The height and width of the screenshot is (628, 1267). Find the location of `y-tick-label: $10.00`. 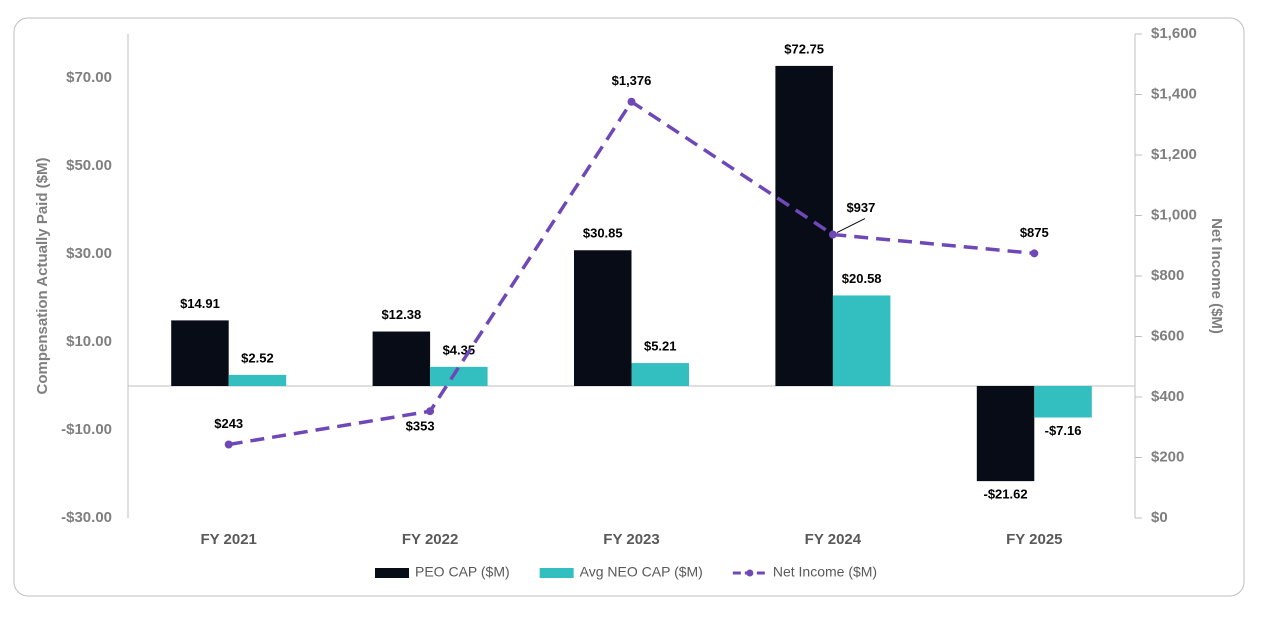

y-tick-label: $10.00 is located at coordinates (89, 341).